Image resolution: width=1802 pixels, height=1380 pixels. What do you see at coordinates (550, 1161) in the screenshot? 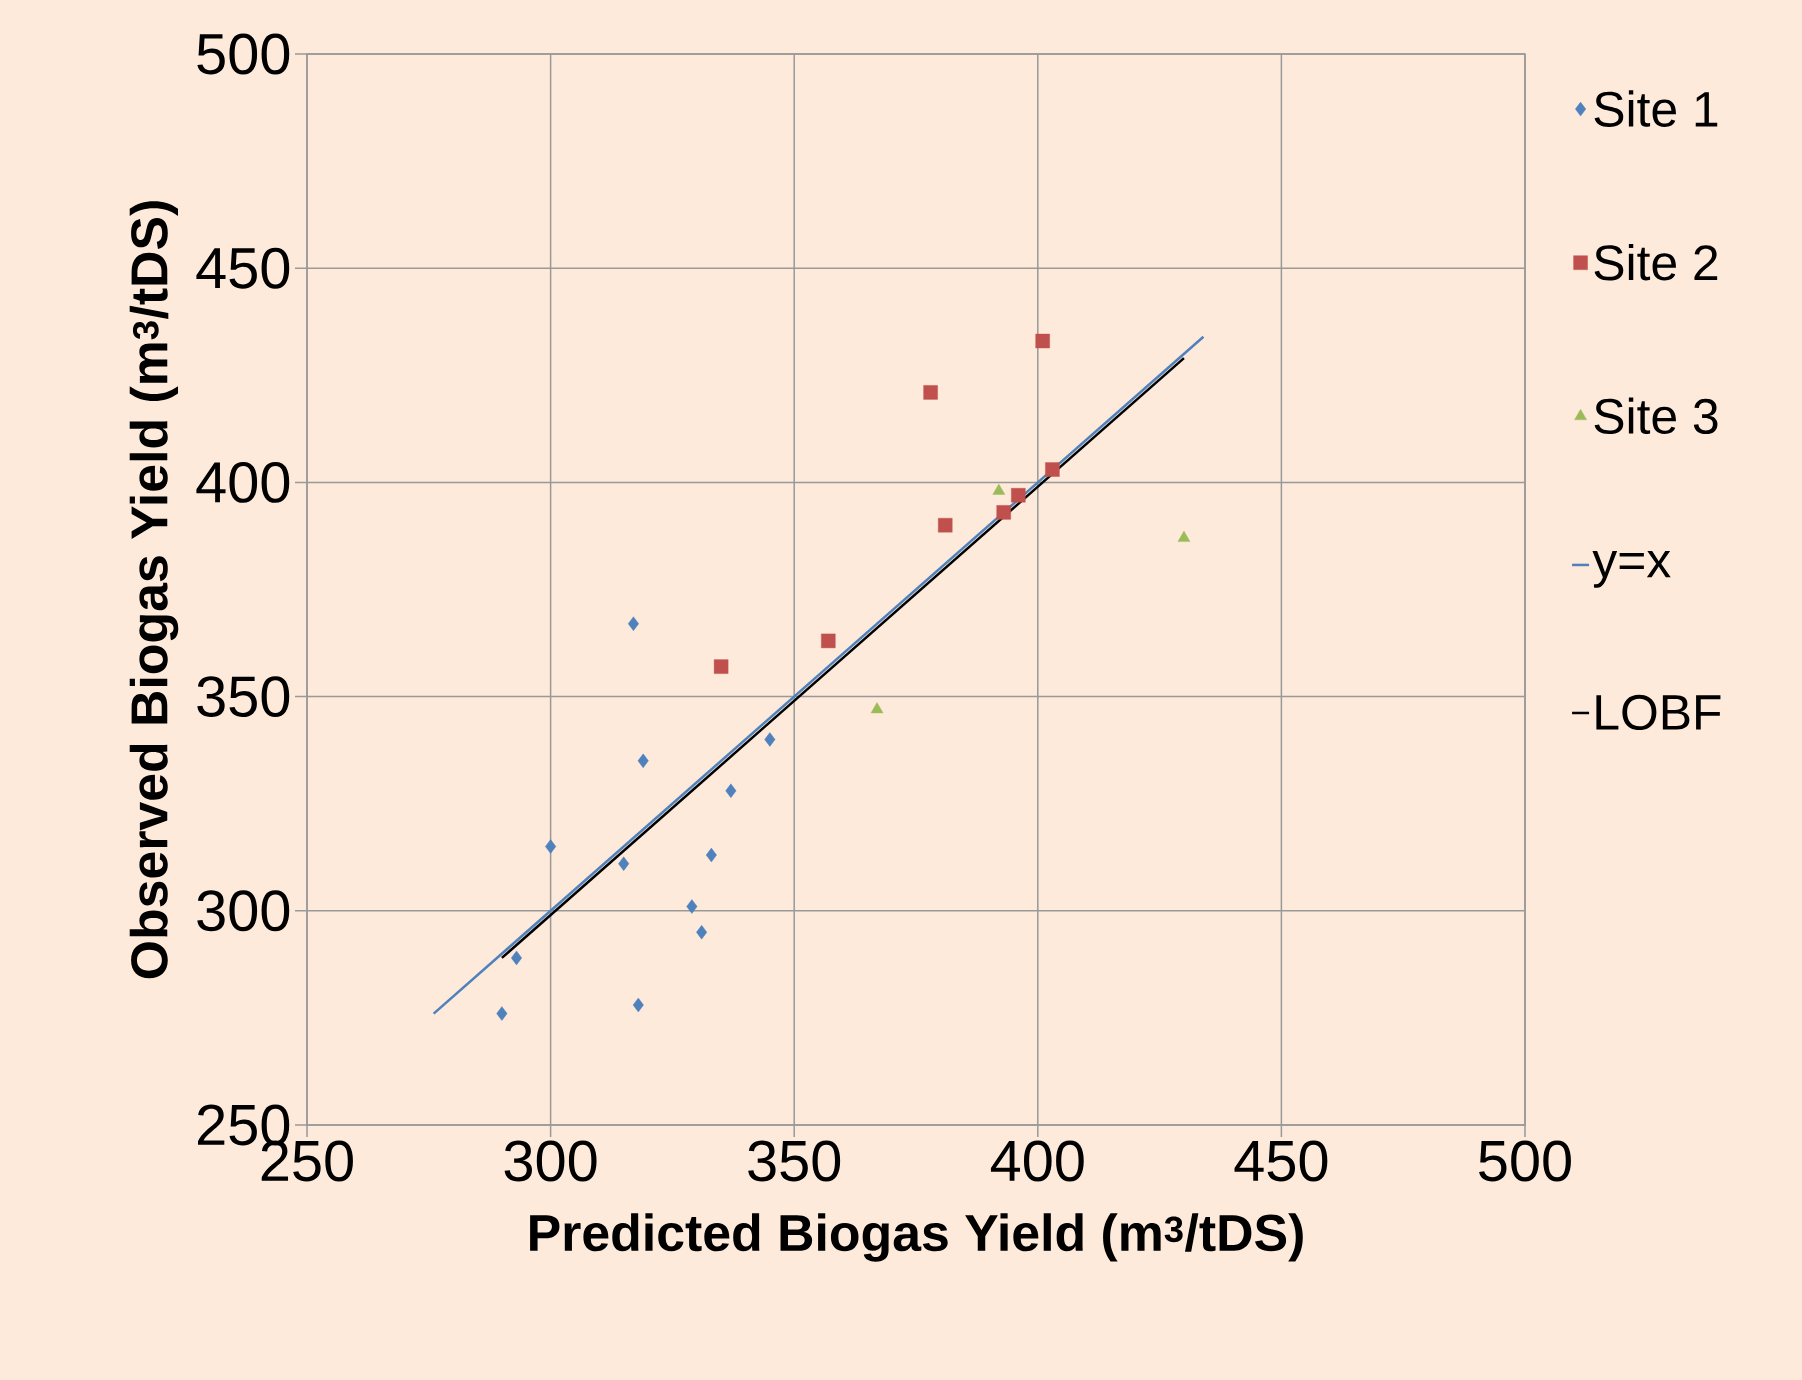
I see `x-tick-label: 300` at bounding box center [550, 1161].